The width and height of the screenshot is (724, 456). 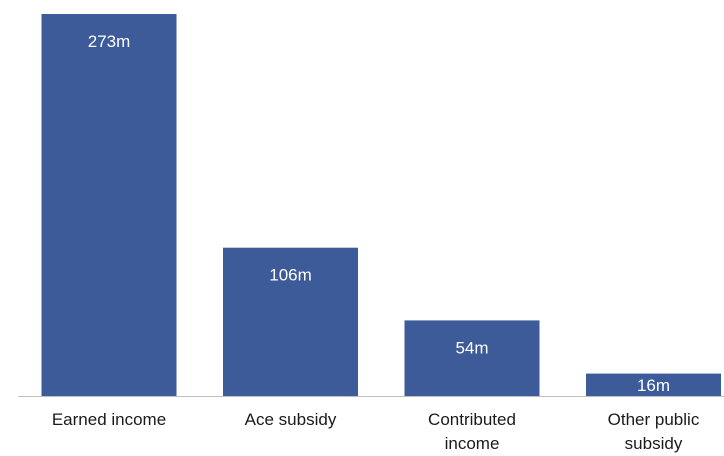 What do you see at coordinates (654, 419) in the screenshot?
I see `category-label-line: Other public` at bounding box center [654, 419].